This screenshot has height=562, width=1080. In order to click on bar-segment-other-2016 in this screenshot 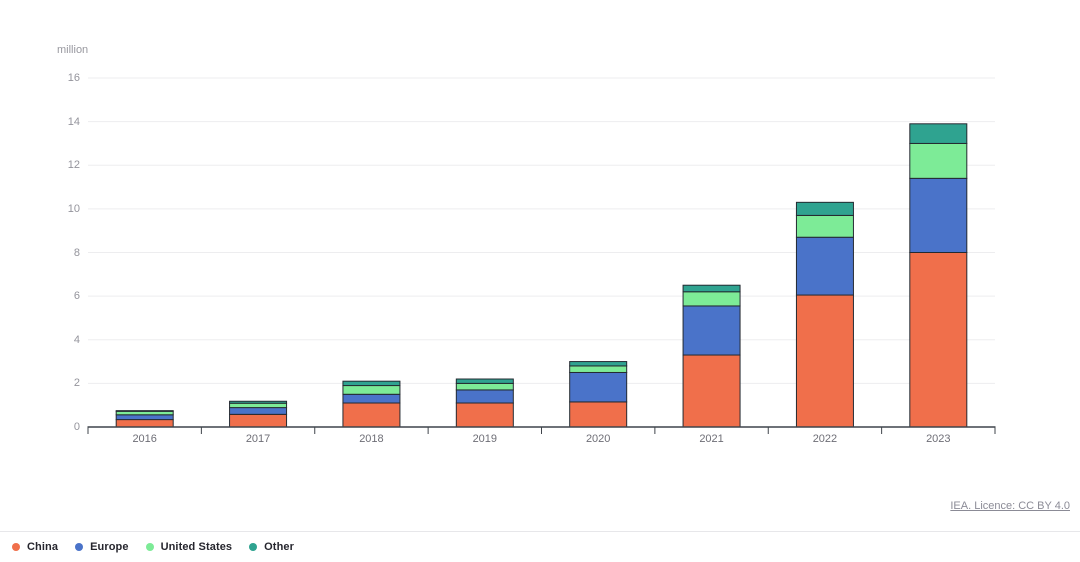, I will do `click(144, 411)`.